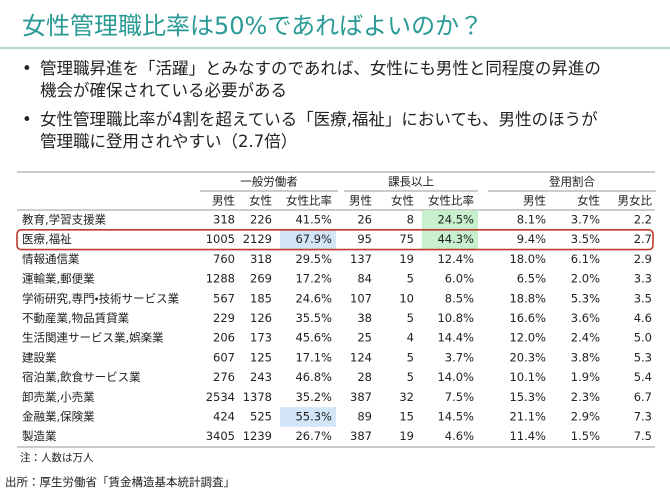 The image size is (670, 495). I want to click on cell: 10.1%, so click(527, 377).